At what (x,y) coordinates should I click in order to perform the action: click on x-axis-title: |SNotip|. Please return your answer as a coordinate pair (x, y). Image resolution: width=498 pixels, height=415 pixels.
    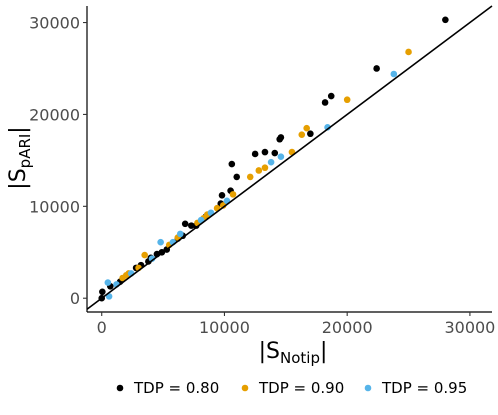
    Looking at the image, I should click on (293, 353).